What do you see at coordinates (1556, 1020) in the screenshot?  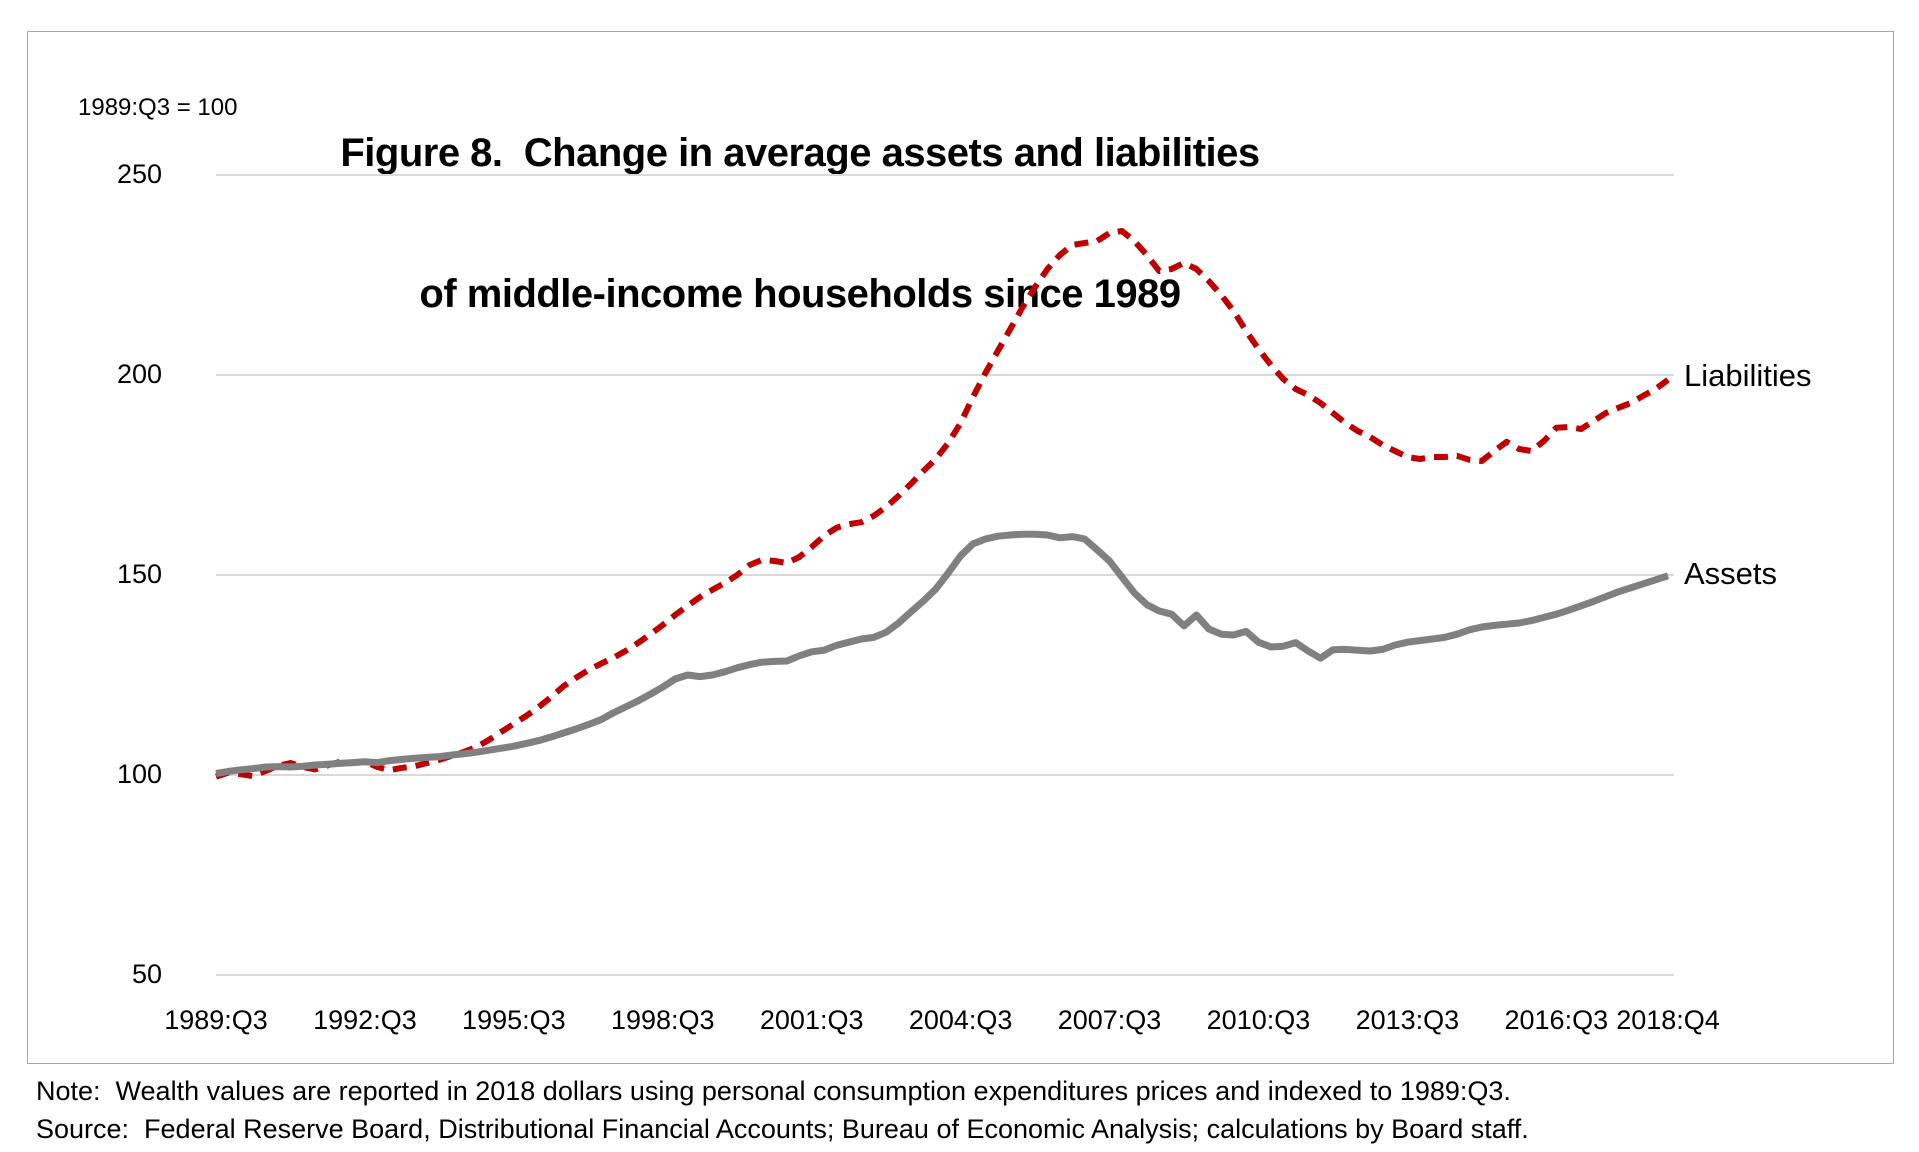 I see `x-tick-label-2016Q3: 2016:Q3` at bounding box center [1556, 1020].